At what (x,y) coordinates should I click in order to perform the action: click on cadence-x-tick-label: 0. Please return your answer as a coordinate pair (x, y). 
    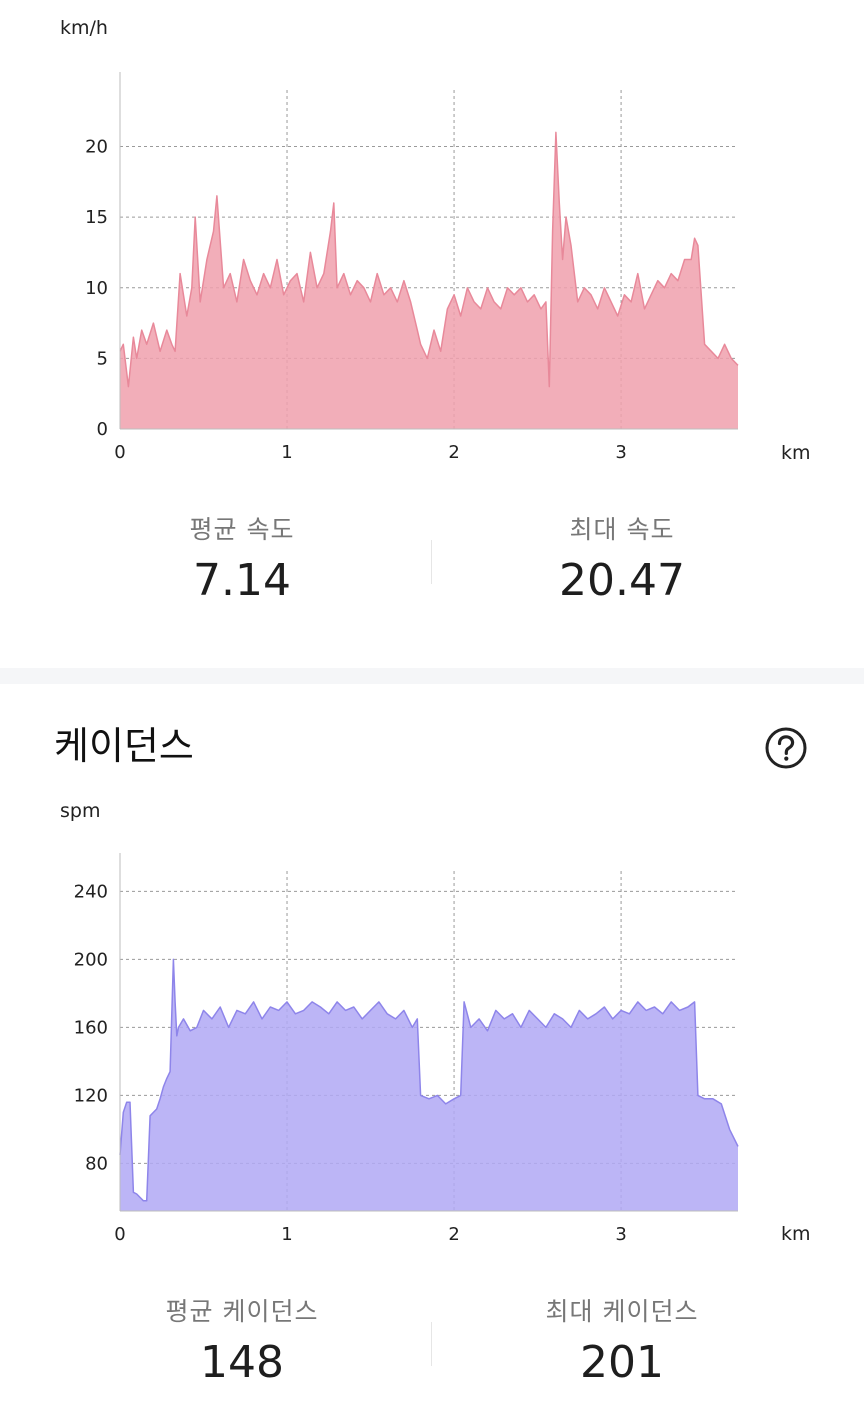
    Looking at the image, I should click on (119, 1234).